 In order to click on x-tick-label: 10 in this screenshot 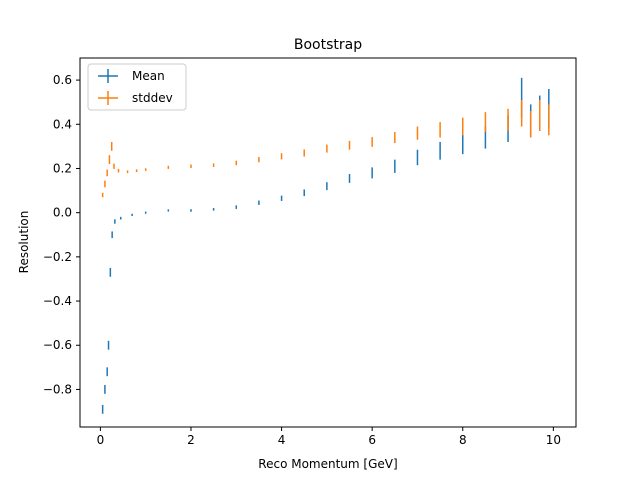, I will do `click(553, 440)`.